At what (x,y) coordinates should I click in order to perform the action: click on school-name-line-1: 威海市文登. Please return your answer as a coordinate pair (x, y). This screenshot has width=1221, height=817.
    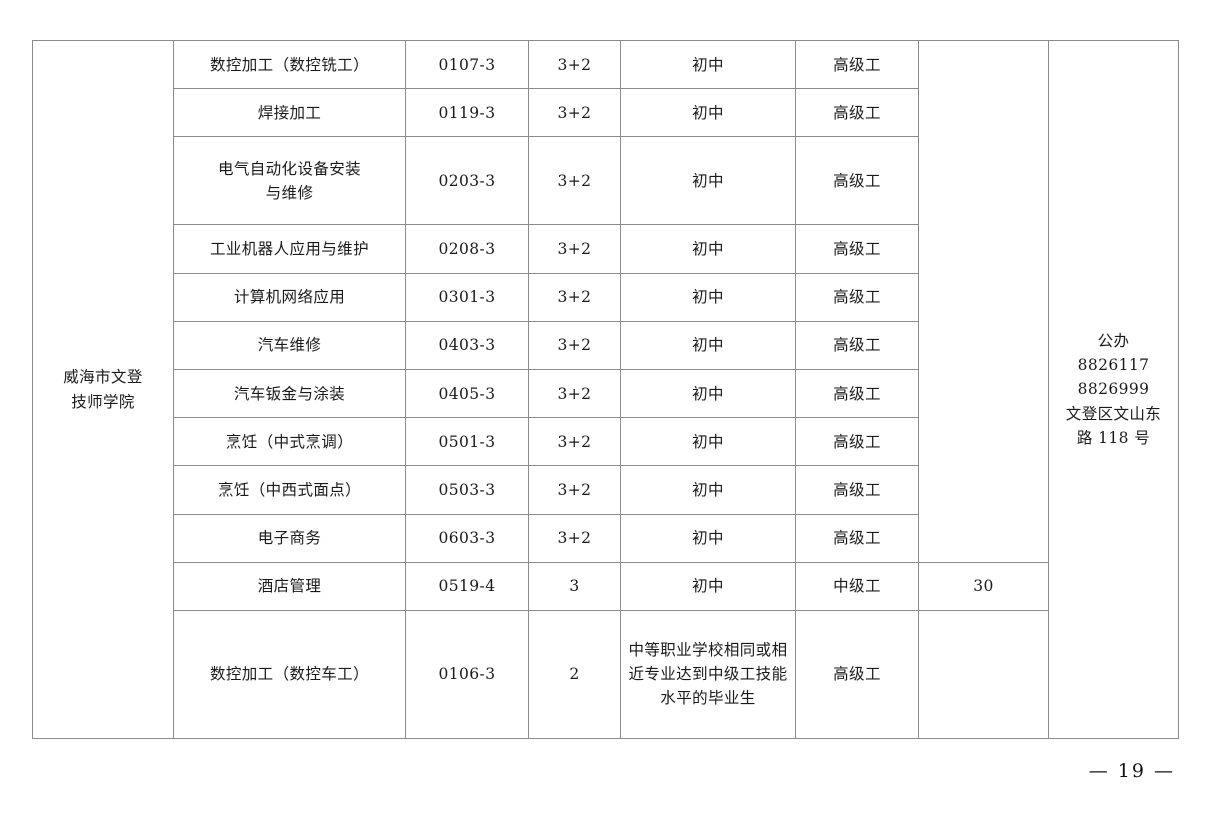
    Looking at the image, I should click on (103, 377).